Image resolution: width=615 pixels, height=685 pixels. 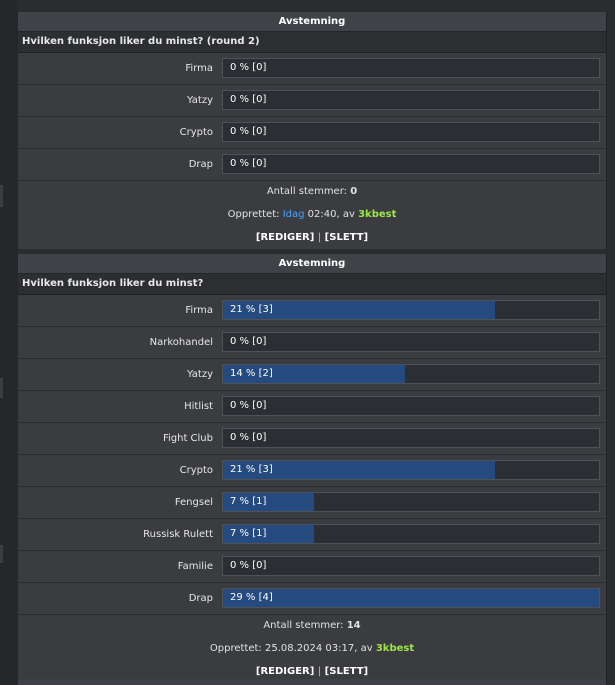 I want to click on created-time: 02:40, av, so click(x=331, y=214).